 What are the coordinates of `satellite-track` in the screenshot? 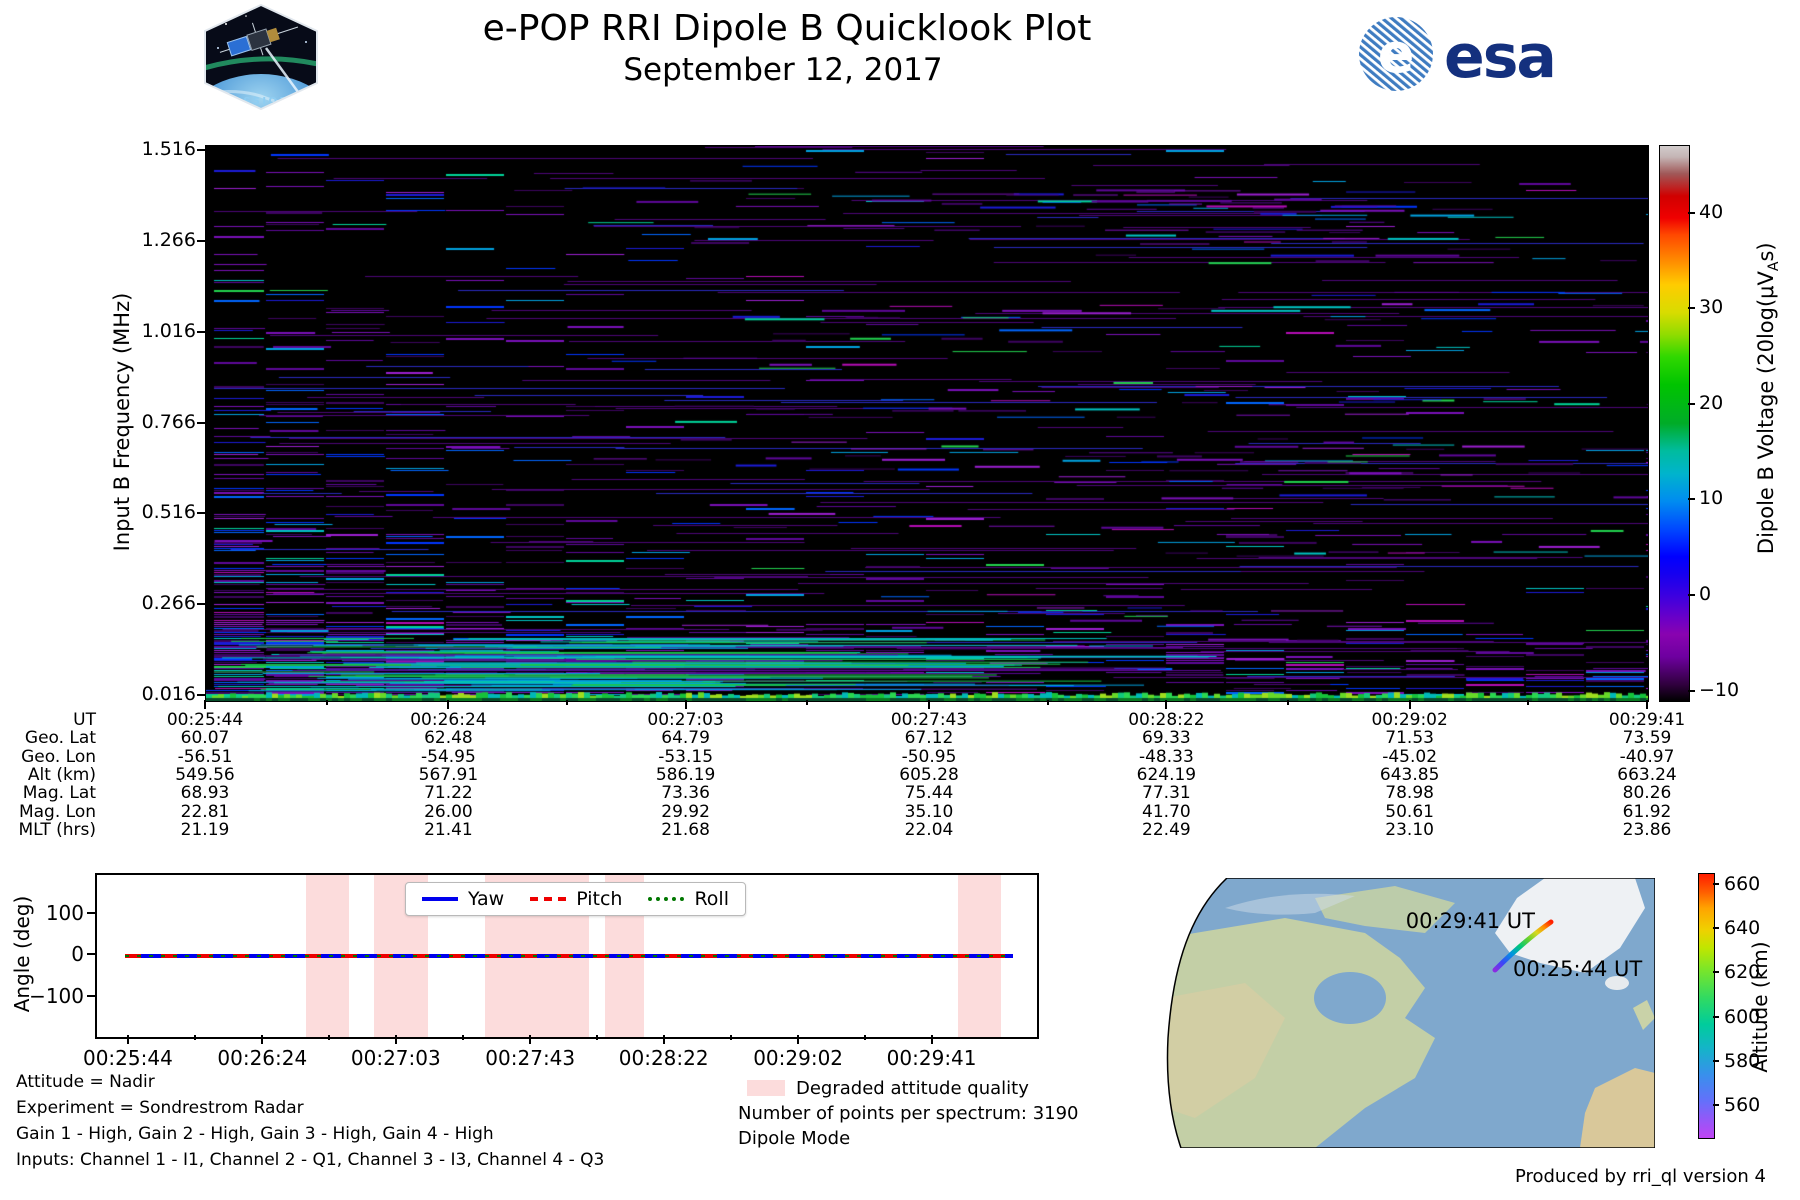 It's located at (1523, 946).